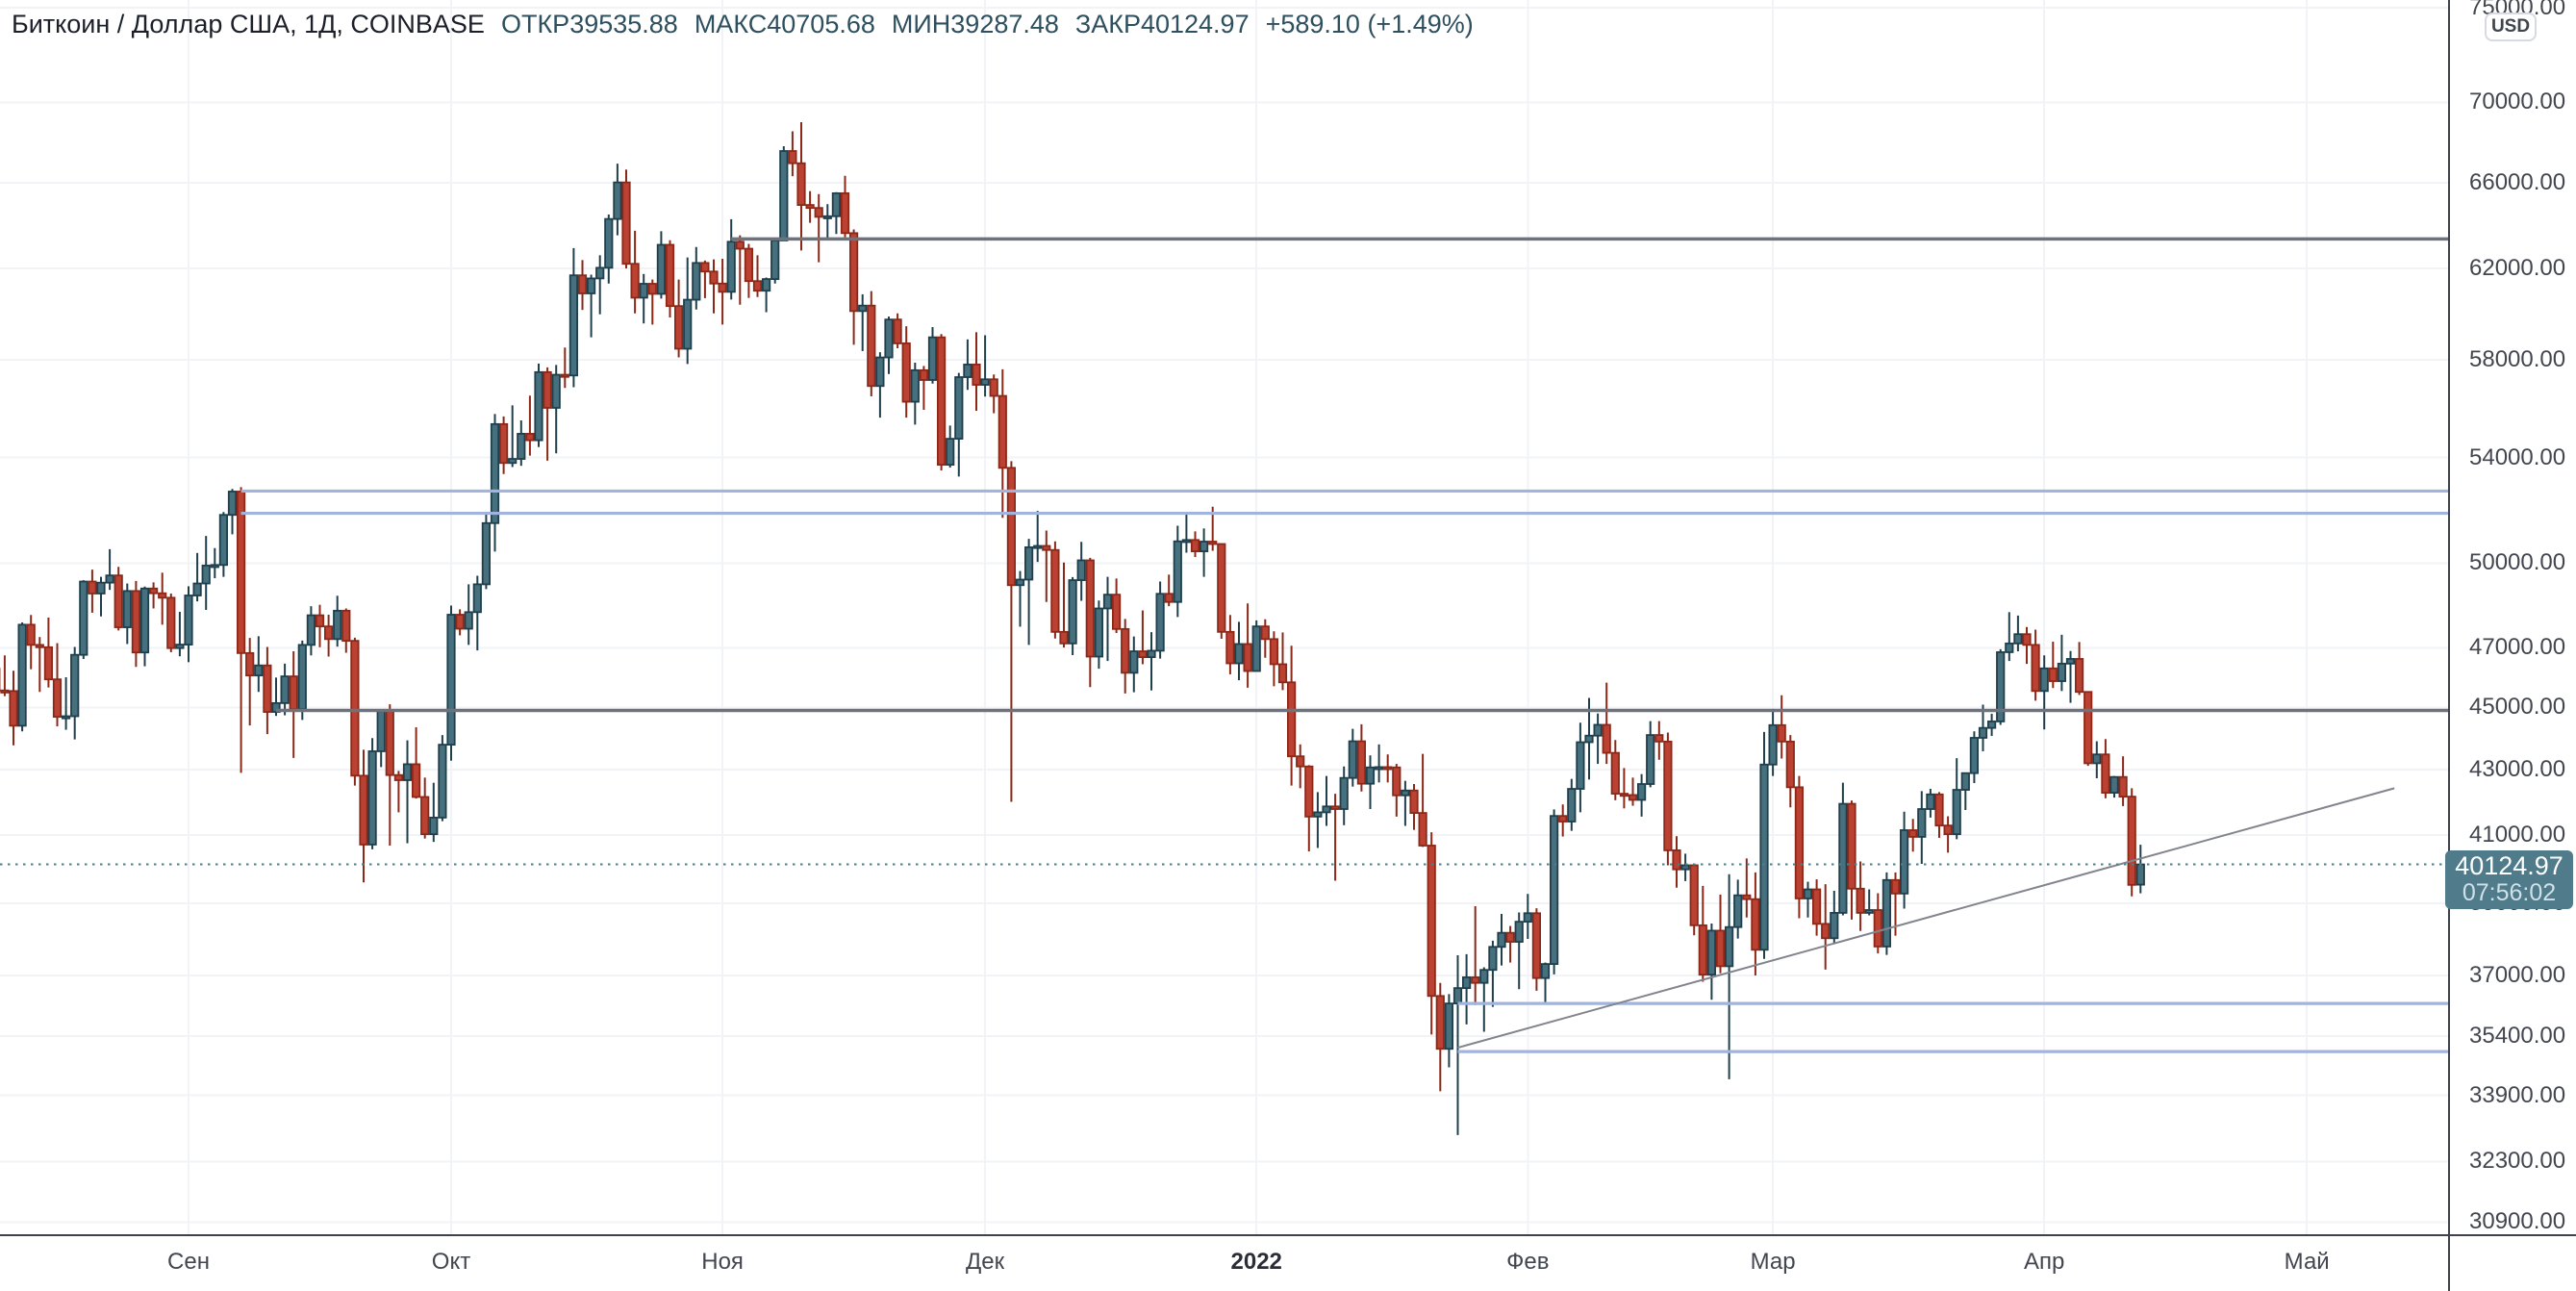 Image resolution: width=2576 pixels, height=1291 pixels. Describe the element at coordinates (2517, 647) in the screenshot. I see `price-axis-label: 47000.00` at that location.